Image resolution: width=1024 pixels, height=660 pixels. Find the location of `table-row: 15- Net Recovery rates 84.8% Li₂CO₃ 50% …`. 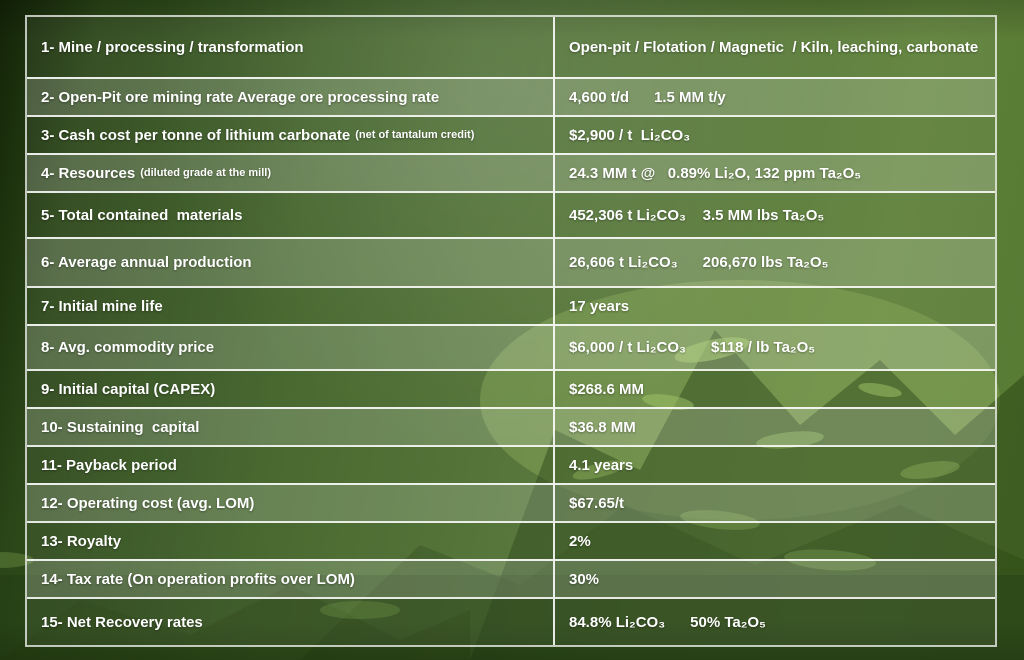

table-row: 15- Net Recovery rates 84.8% Li₂CO₃ 50% … is located at coordinates (511, 621).